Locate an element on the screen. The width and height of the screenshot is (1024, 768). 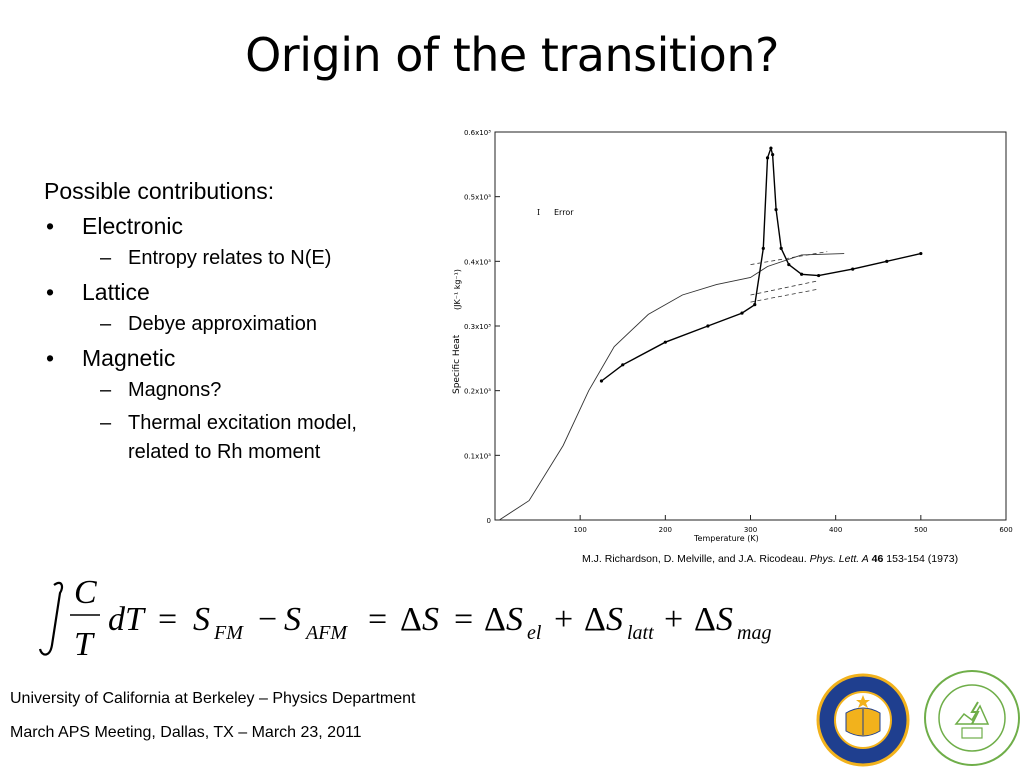
sub-bullet-text: Thermal excitation model, is located at coordinates (242, 423).